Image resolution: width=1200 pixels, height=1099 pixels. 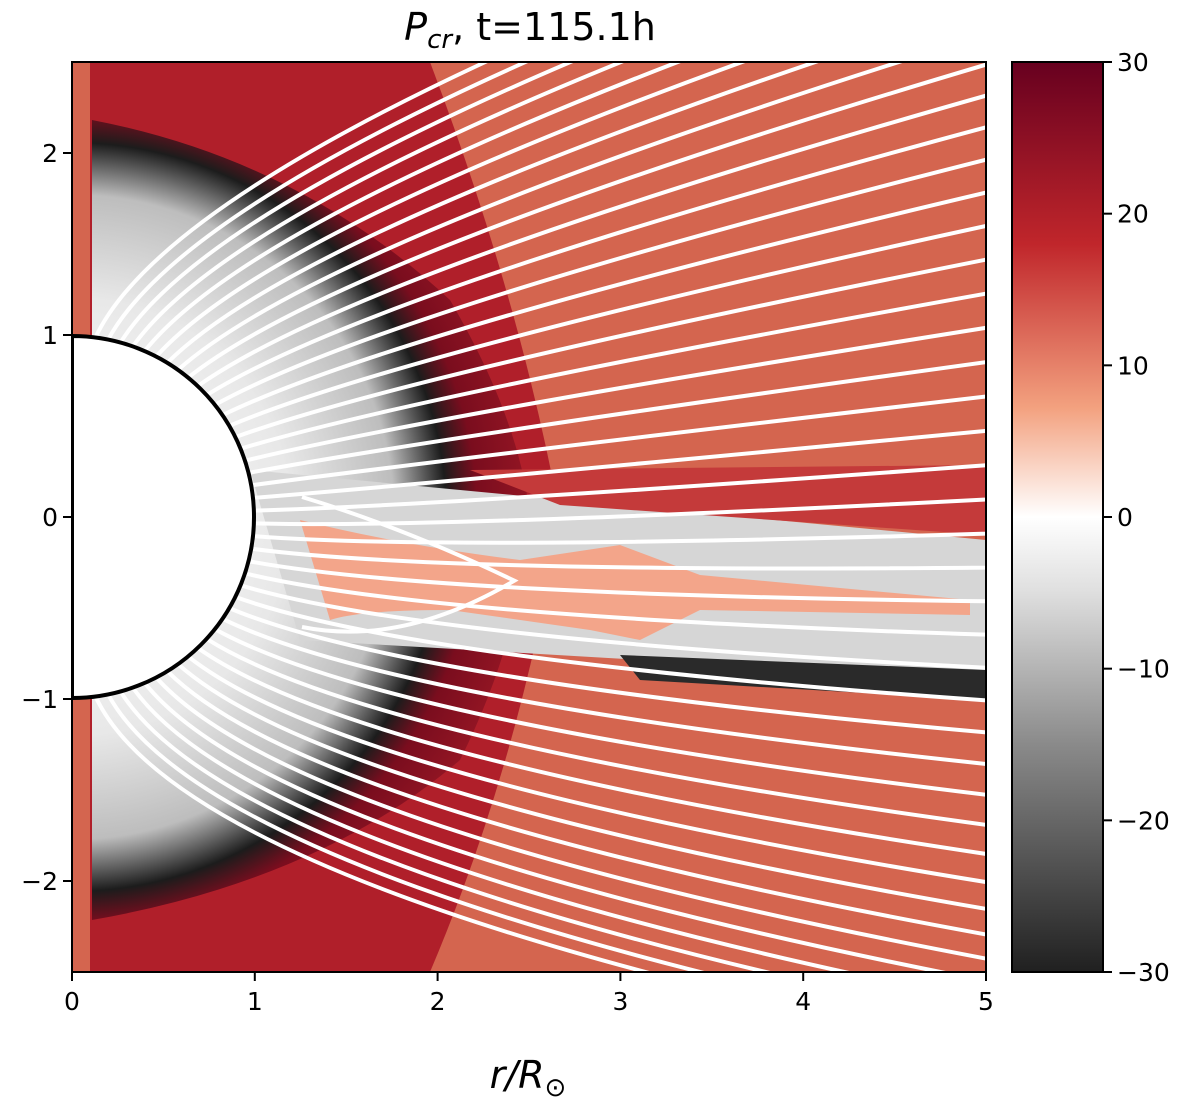 What do you see at coordinates (1136, 517) in the screenshot?
I see `colorbar-ticks: 30 20 10 0 −10 −20 −30` at bounding box center [1136, 517].